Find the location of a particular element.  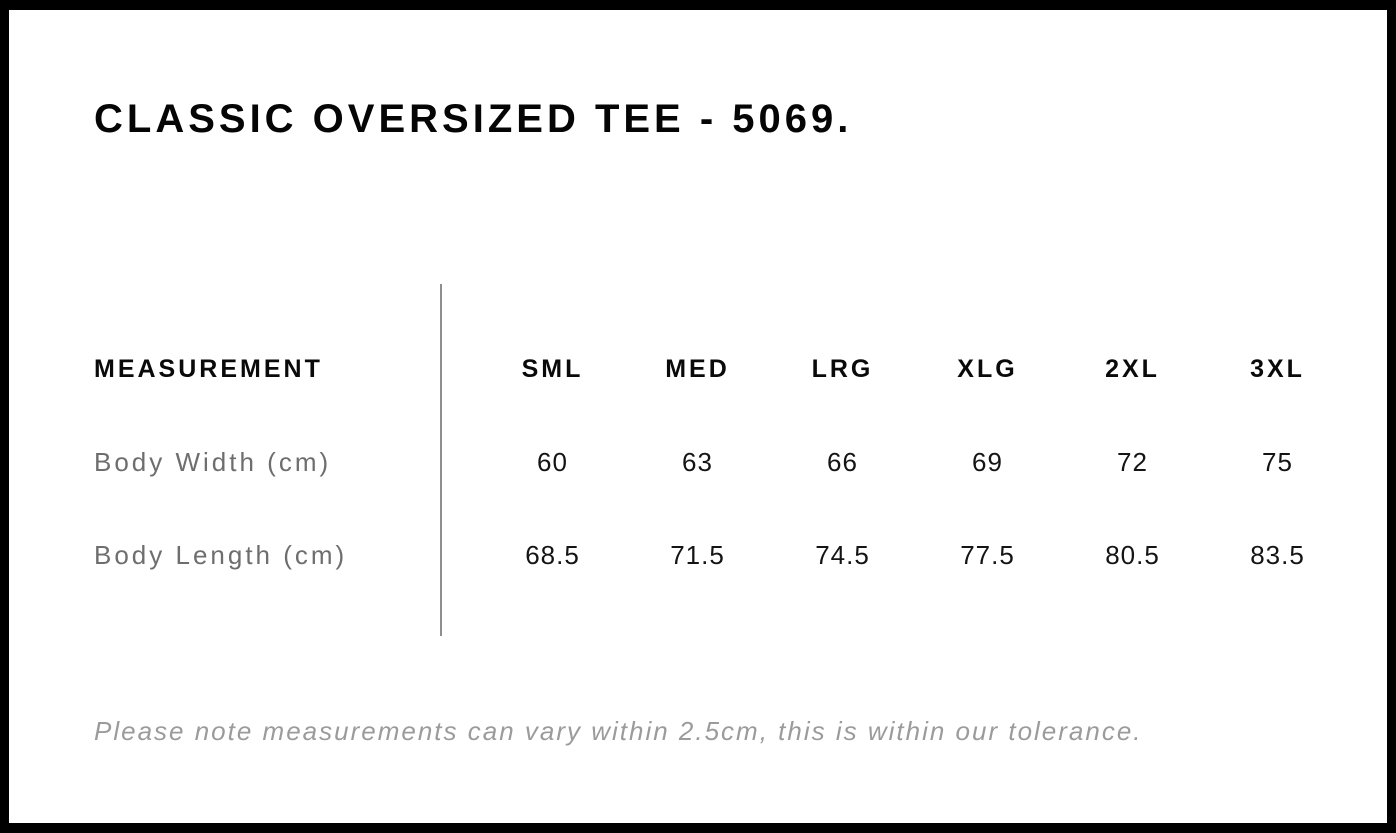

body-width-value-3xl: 75 is located at coordinates (1277, 462).